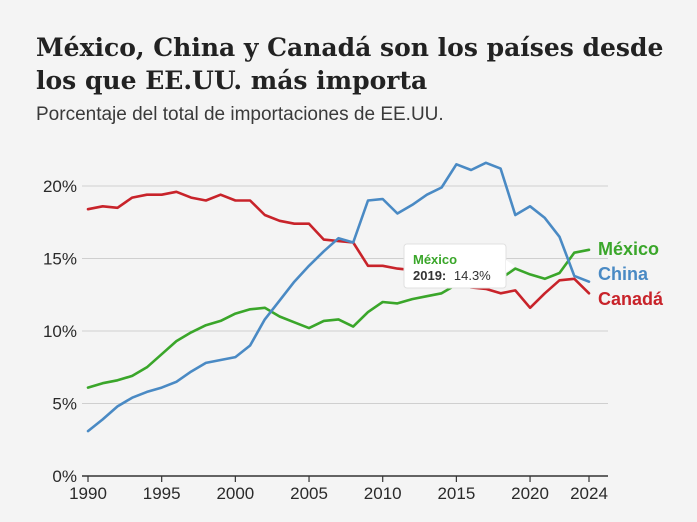  Describe the element at coordinates (64, 476) in the screenshot. I see `y-tick-label: 0%` at that location.